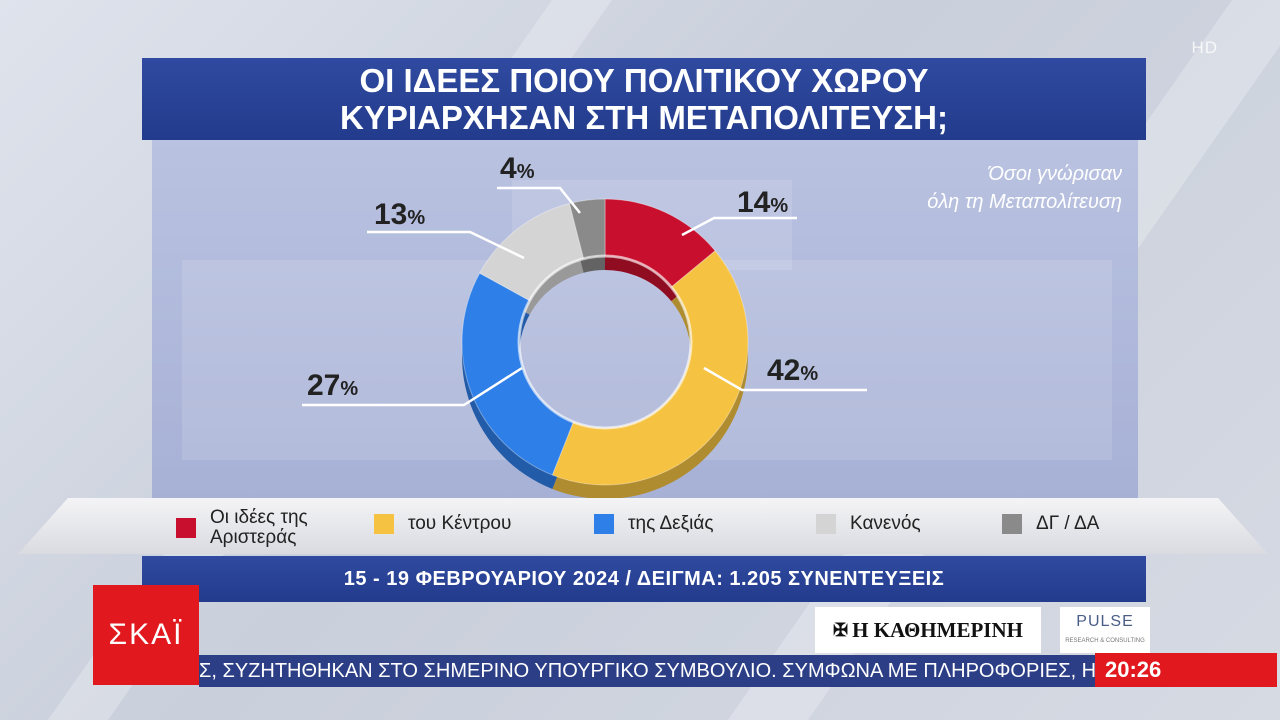 This screenshot has height=720, width=1280. Describe the element at coordinates (460, 523) in the screenshot. I see `legend-label: του Κέντρου` at that location.